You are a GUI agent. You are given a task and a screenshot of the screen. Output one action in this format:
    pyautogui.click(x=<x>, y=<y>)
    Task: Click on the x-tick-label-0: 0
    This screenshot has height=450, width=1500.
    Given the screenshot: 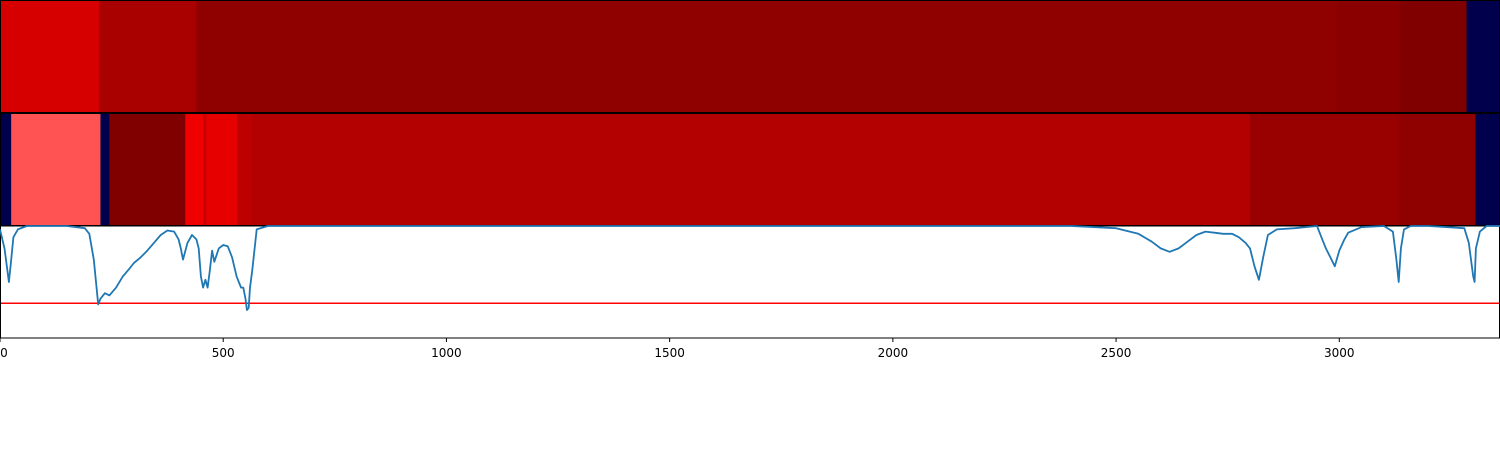 What is the action you would take?
    pyautogui.click(x=4, y=353)
    